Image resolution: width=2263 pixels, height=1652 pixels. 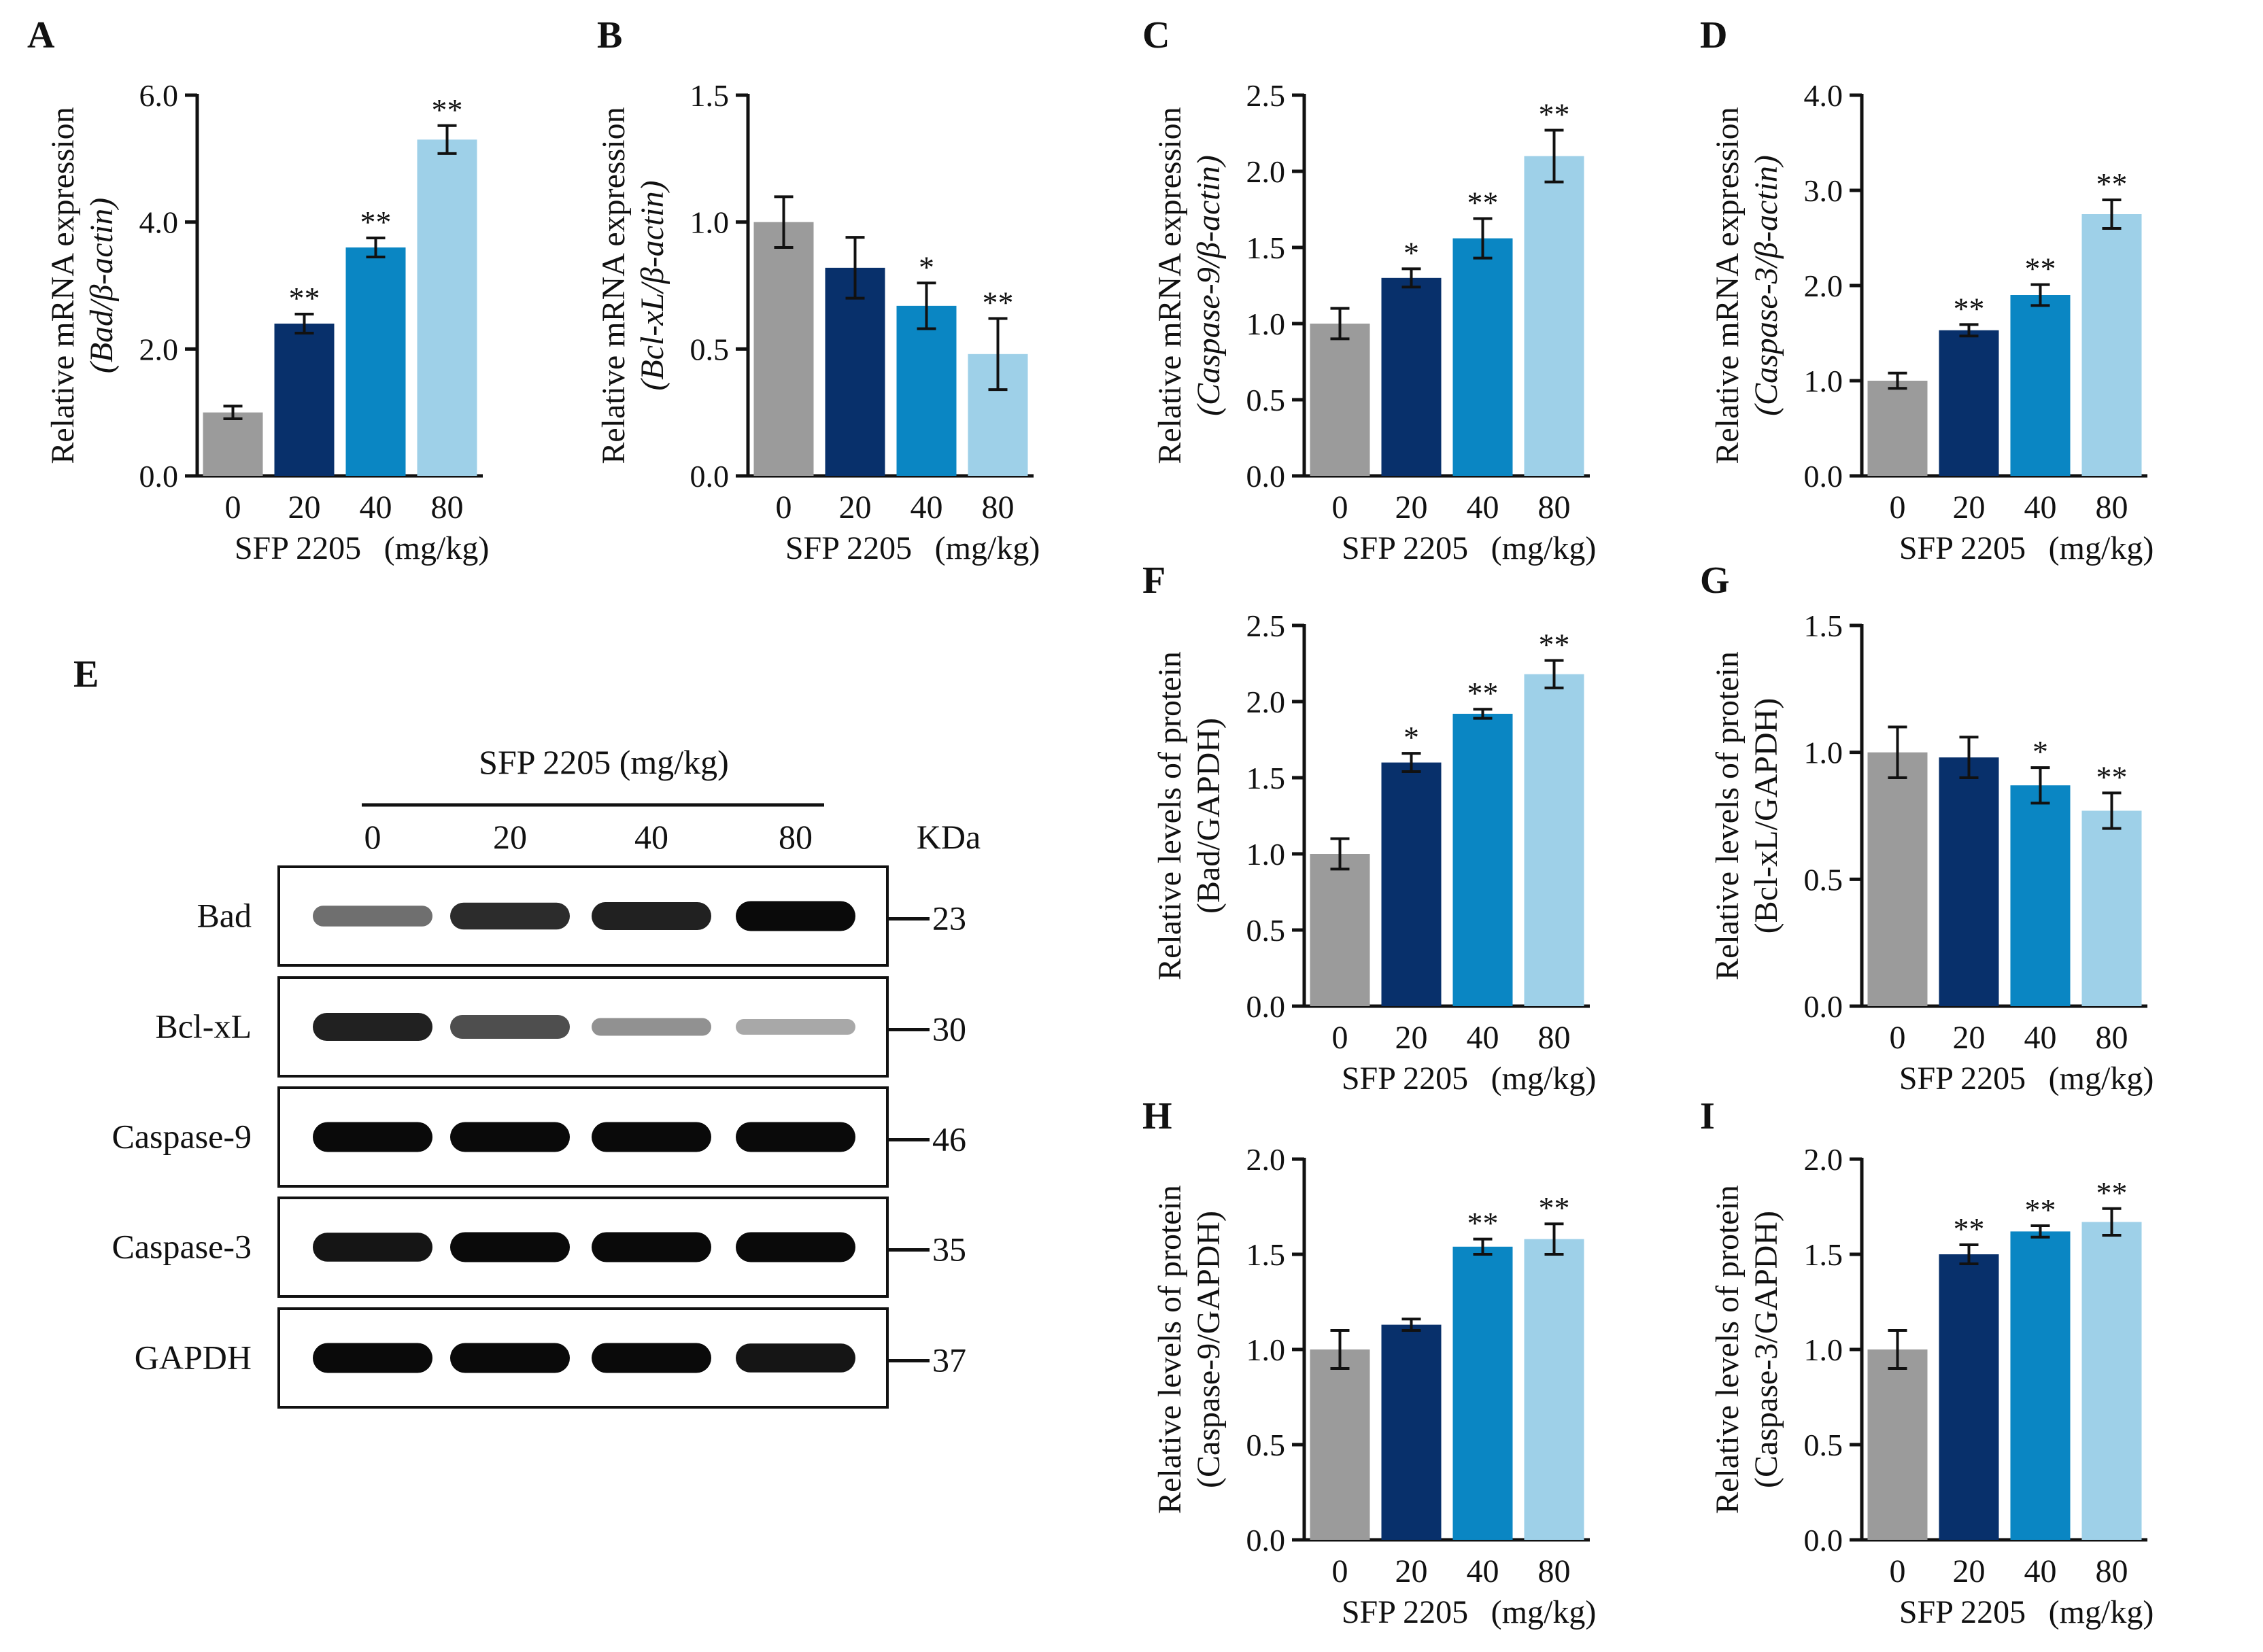 What do you see at coordinates (1823, 381) in the screenshot?
I see `y-tick-label-d: 1.0` at bounding box center [1823, 381].